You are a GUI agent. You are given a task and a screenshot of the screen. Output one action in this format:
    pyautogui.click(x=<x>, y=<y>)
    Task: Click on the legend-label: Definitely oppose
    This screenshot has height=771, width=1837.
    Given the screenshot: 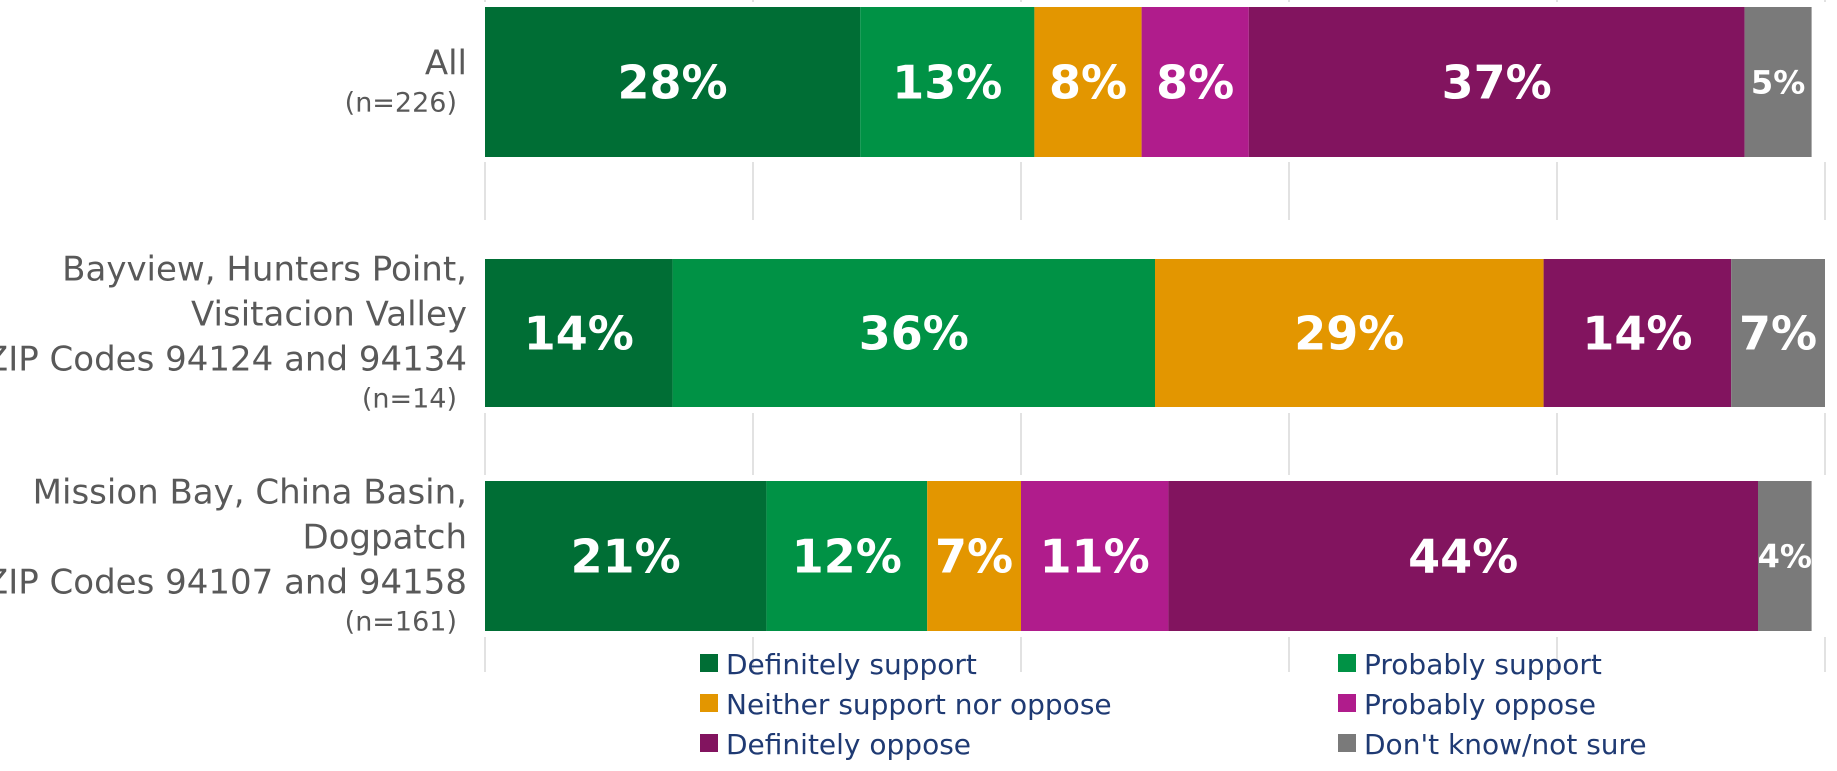 What is the action you would take?
    pyautogui.click(x=848, y=744)
    